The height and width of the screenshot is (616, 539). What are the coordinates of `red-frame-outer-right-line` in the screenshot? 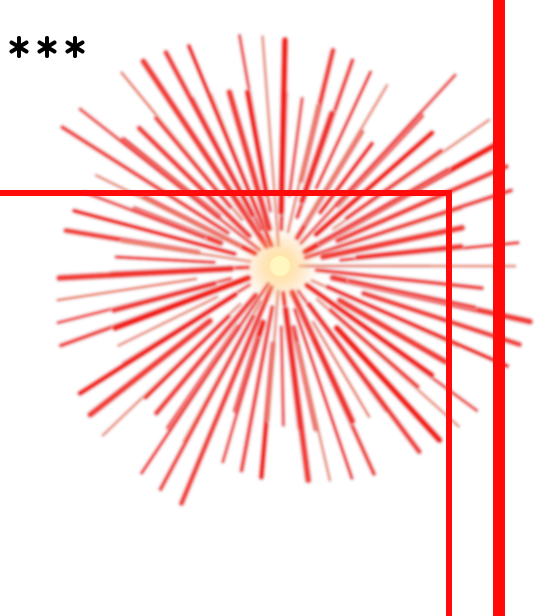 It's located at (499, 308).